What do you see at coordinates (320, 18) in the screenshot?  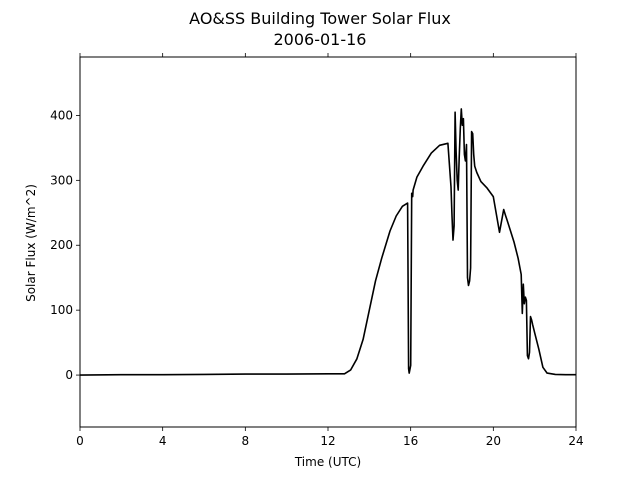 I see `chart-title: AO&SS Building Tower Solar Flux` at bounding box center [320, 18].